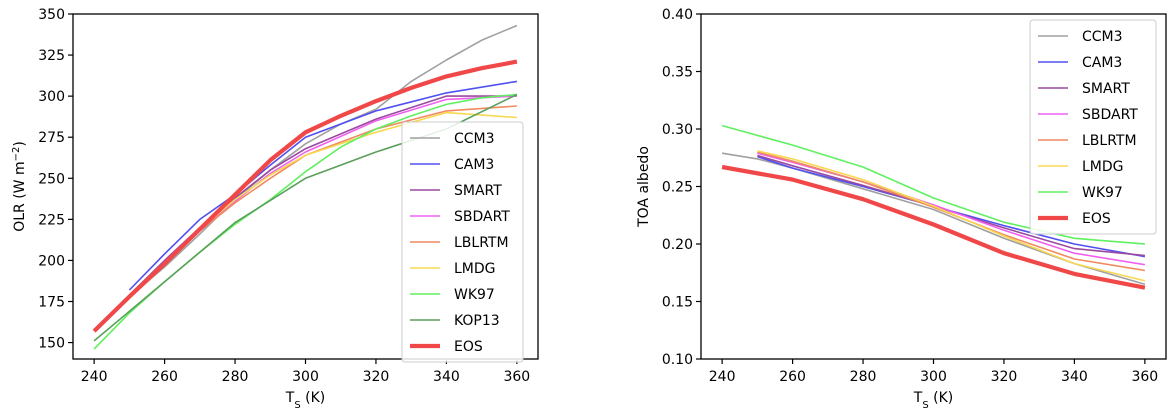  Describe the element at coordinates (51, 138) in the screenshot. I see `y-tick-label: 275` at that location.